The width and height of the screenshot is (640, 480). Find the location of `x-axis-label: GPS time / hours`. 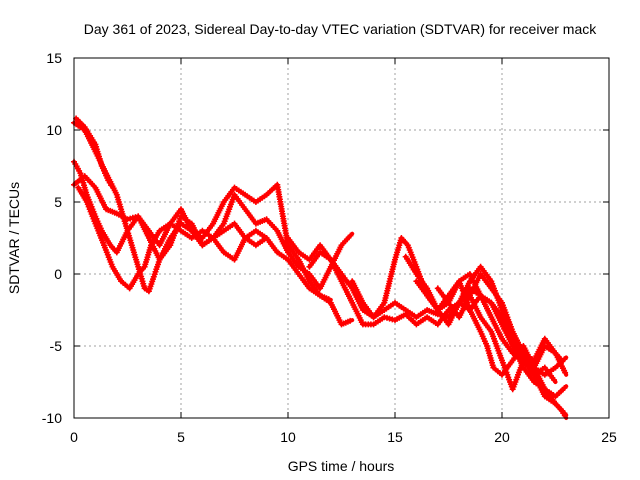

x-axis-label: GPS time / hours is located at coordinates (341, 466).